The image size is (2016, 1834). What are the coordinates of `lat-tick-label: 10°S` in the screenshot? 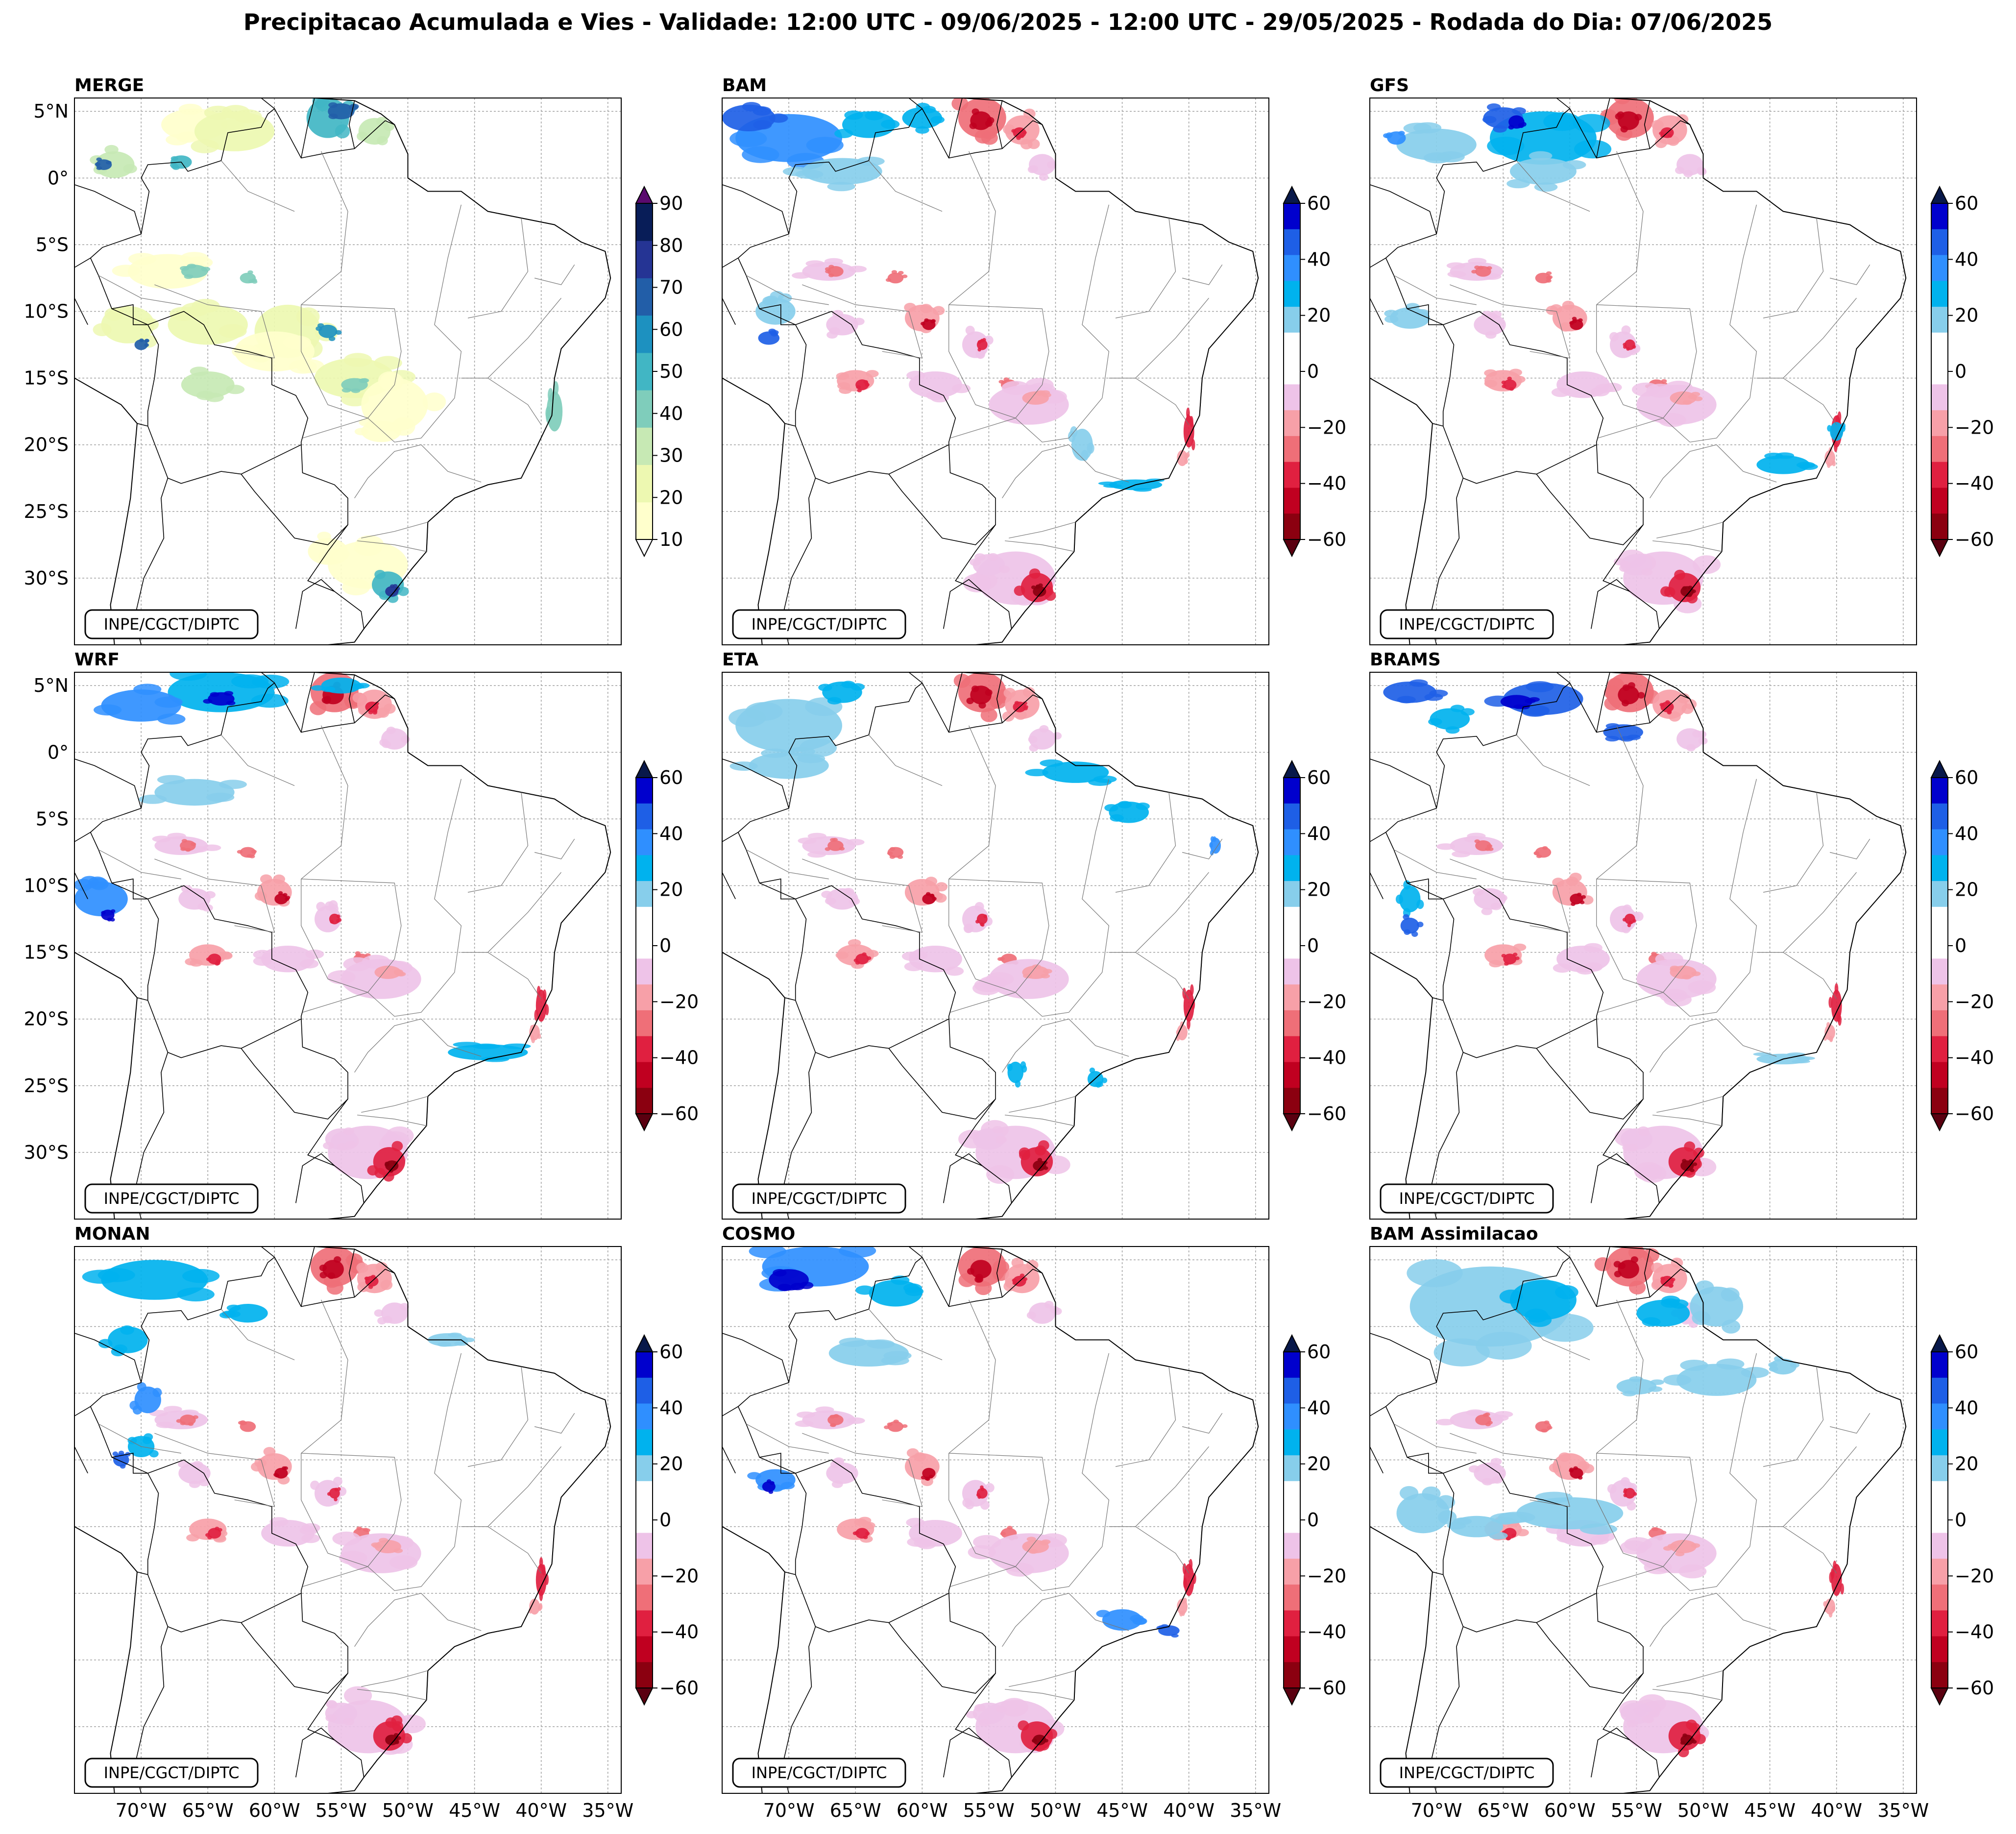 It's located at (46, 312).